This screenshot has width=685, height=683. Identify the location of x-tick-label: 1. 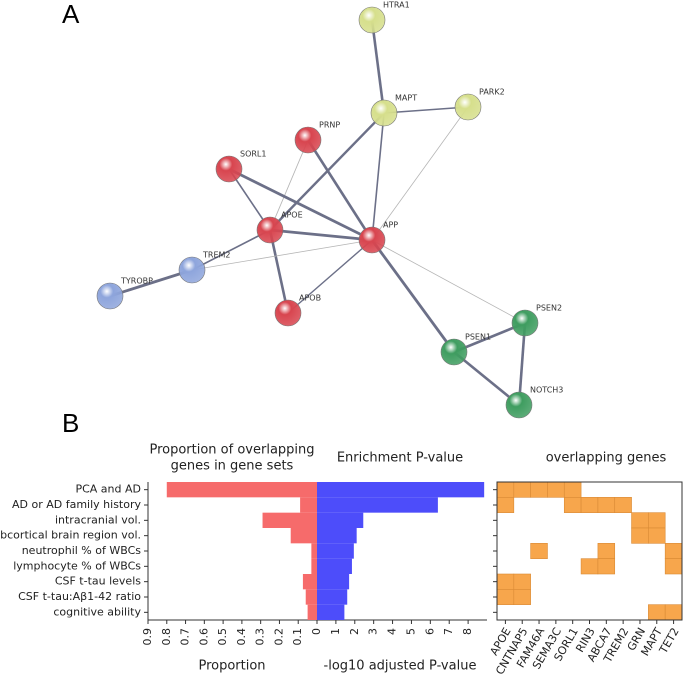
(335, 631).